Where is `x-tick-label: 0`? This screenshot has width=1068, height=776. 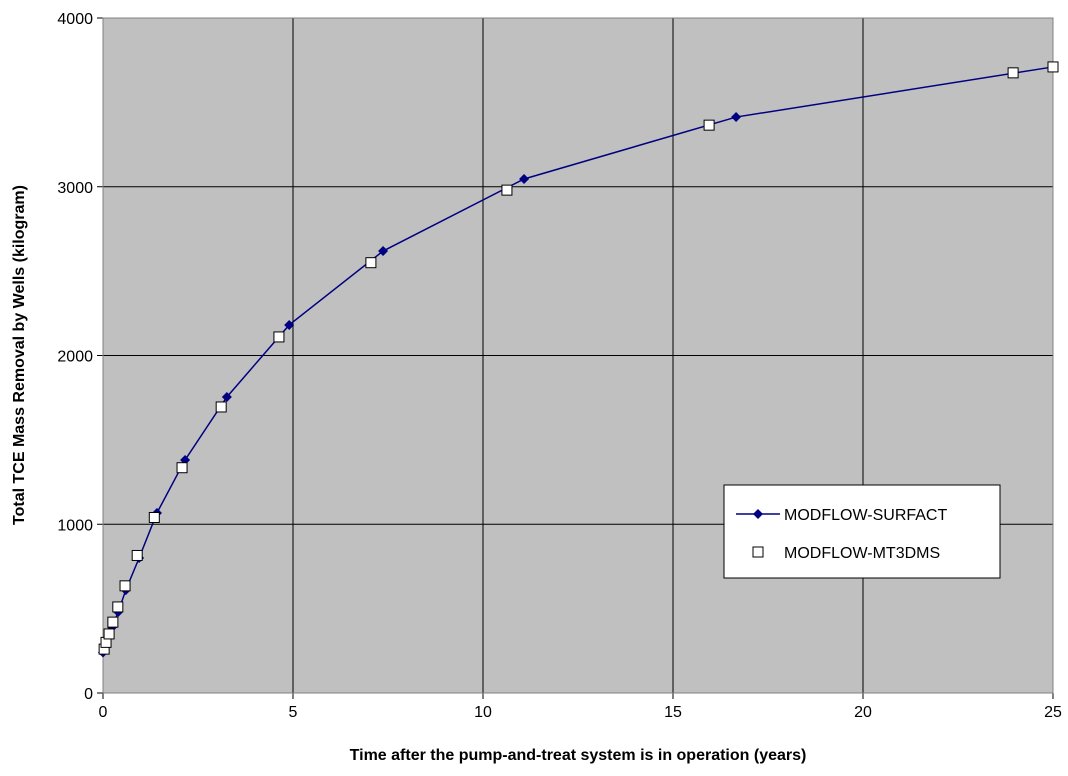
x-tick-label: 0 is located at coordinates (103, 712).